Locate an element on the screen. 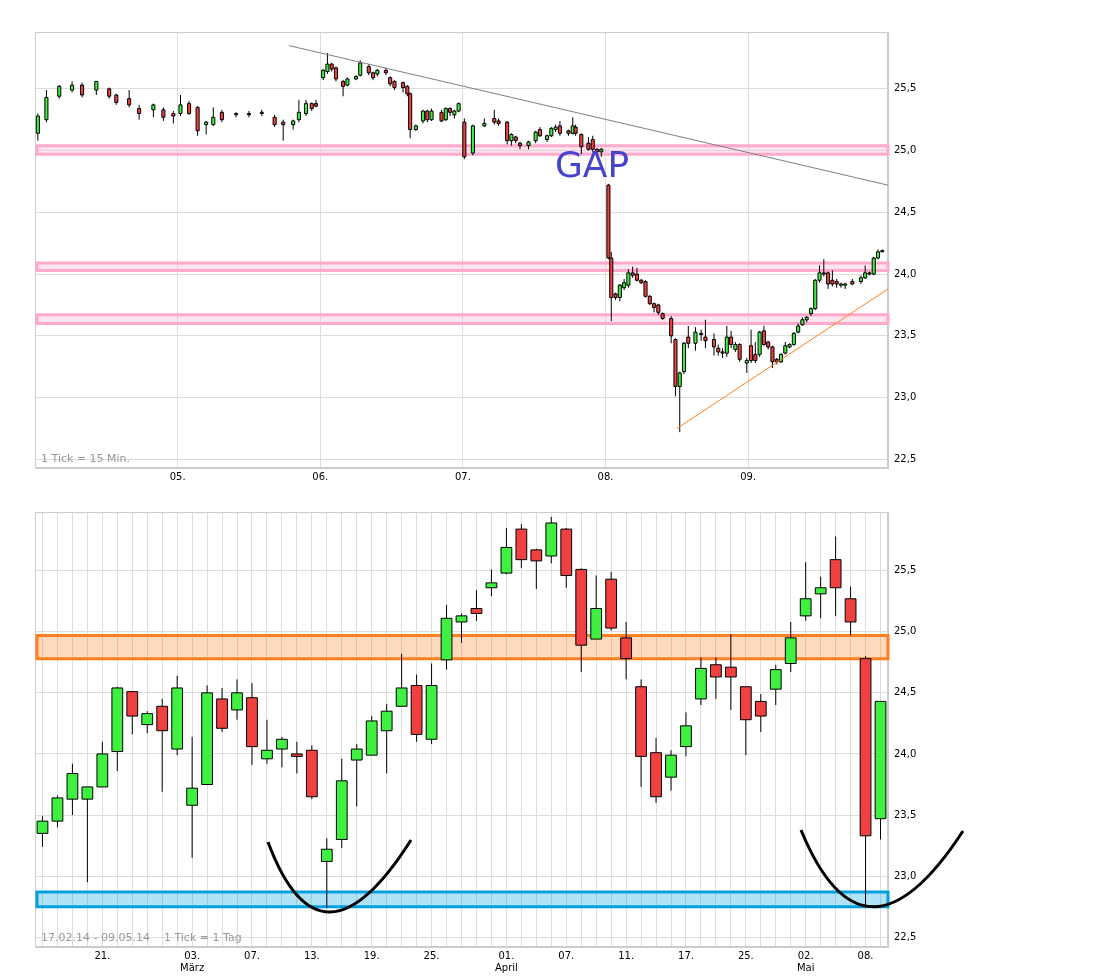  annotation: GAP is located at coordinates (592, 165).